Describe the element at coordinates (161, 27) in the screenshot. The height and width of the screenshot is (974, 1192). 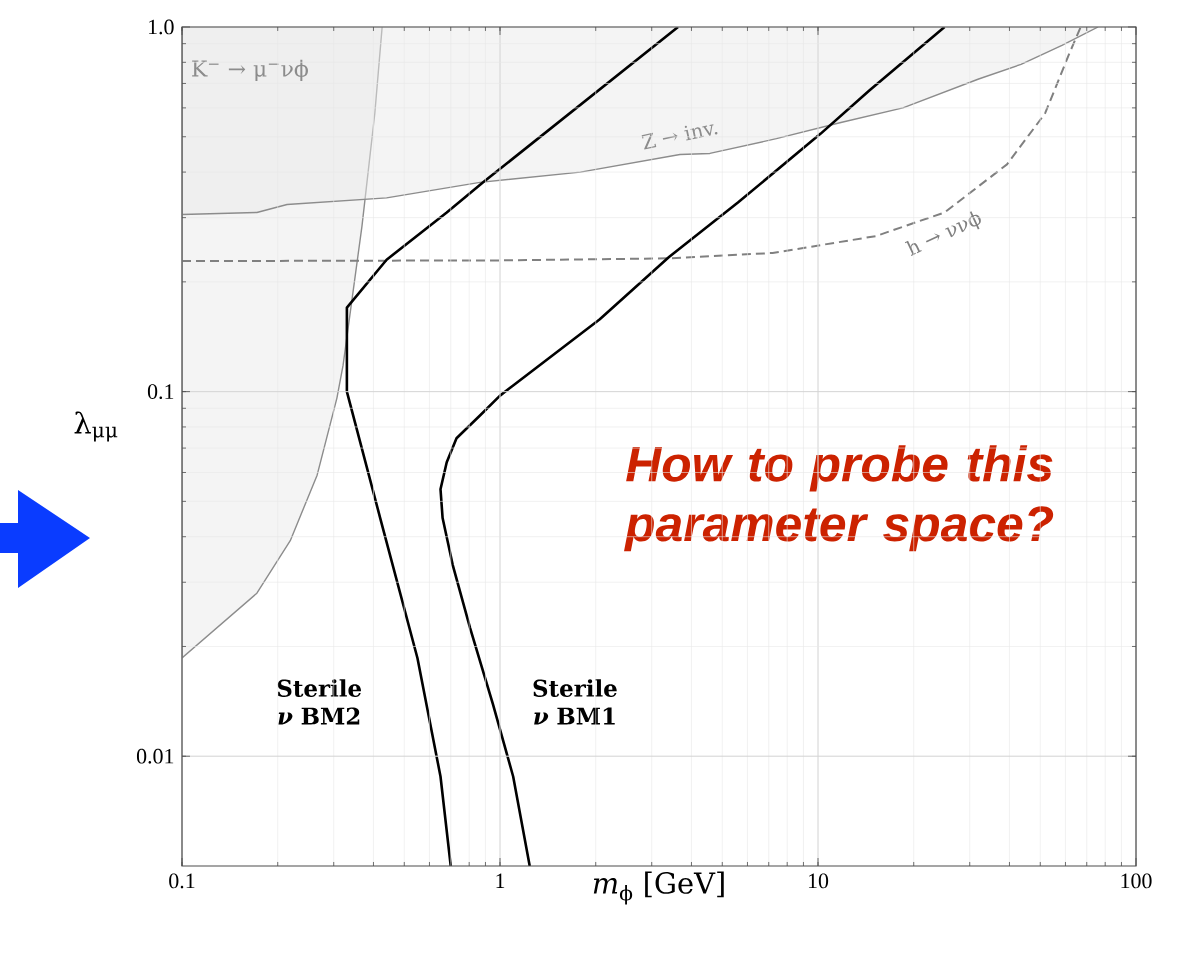
I see `y-tick-label: 1.0` at that location.